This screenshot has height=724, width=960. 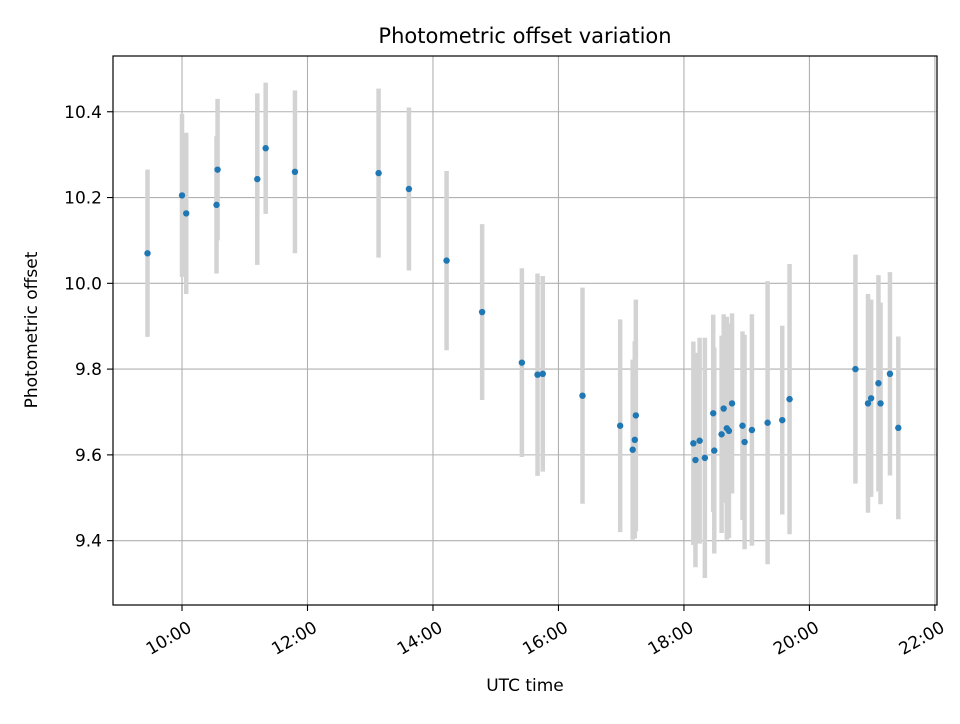 I want to click on y-tick-label: 9.8, so click(x=88, y=370).